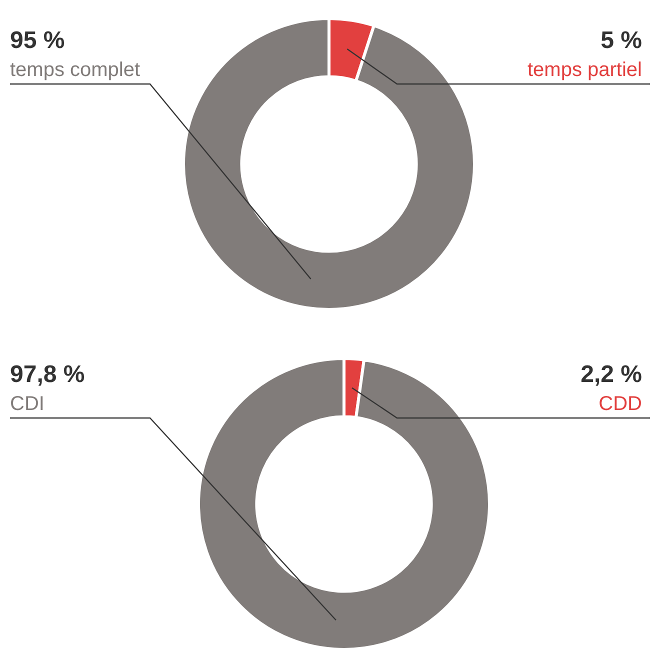 This screenshot has height=666, width=664. What do you see at coordinates (75, 70) in the screenshot?
I see `slice-label: temps complet` at bounding box center [75, 70].